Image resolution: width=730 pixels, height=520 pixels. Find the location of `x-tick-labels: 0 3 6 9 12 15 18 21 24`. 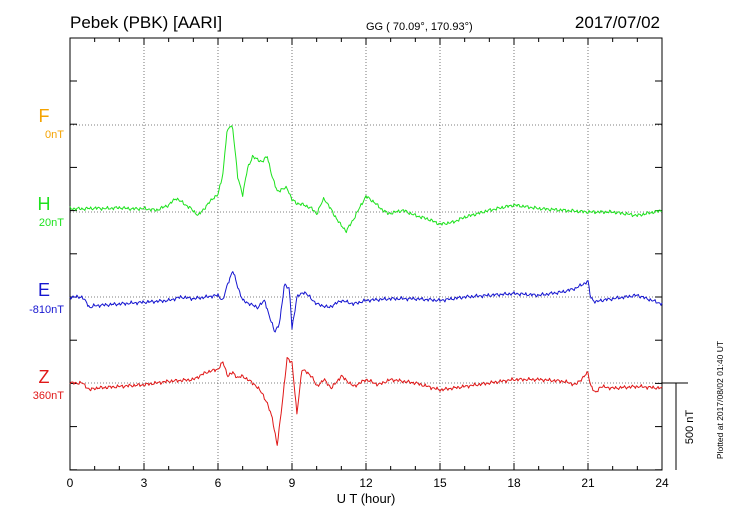

x-tick-labels: 0 3 6 9 12 15 18 21 24 is located at coordinates (368, 483).